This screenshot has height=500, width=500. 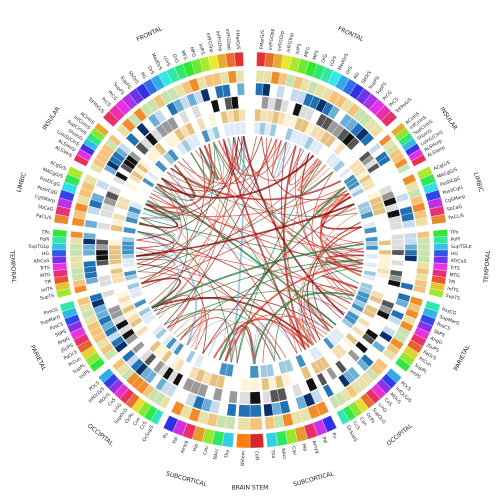 I want to click on region-label: InfFGTrip, so click(x=210, y=42).